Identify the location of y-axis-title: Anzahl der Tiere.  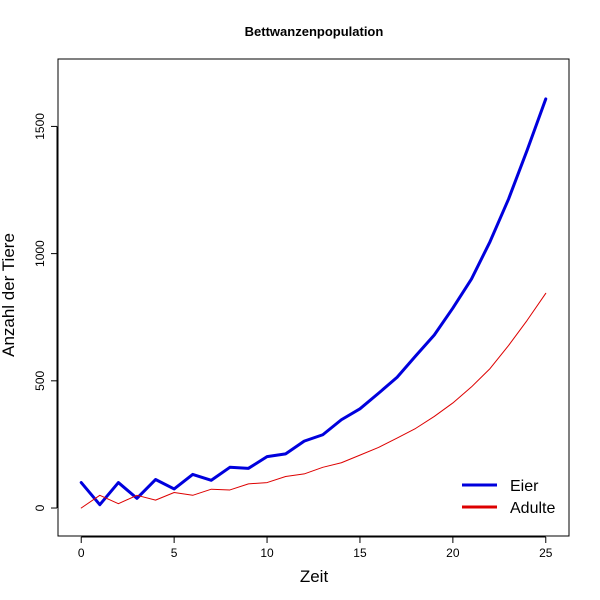
(9, 295).